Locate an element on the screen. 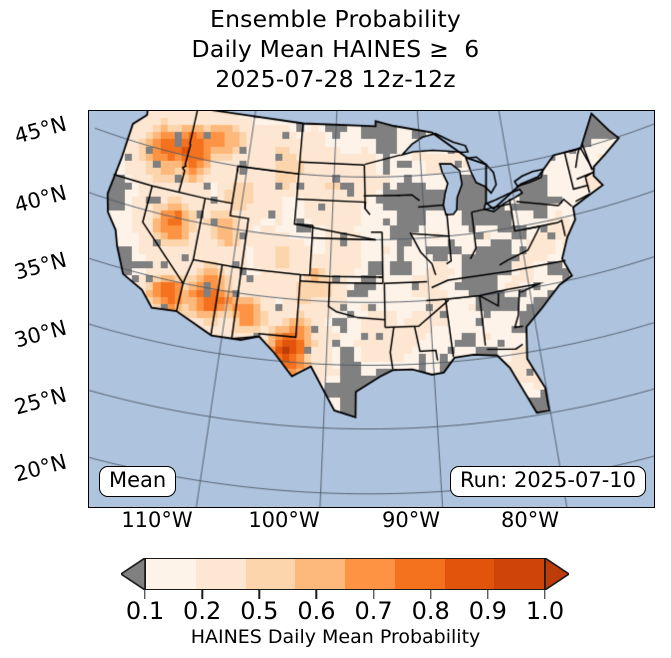 The height and width of the screenshot is (658, 671). colorbar-tick-labels: 0.1 0.2 0.5 0.6 0.7 0.8 0.9 1.0 is located at coordinates (345, 612).